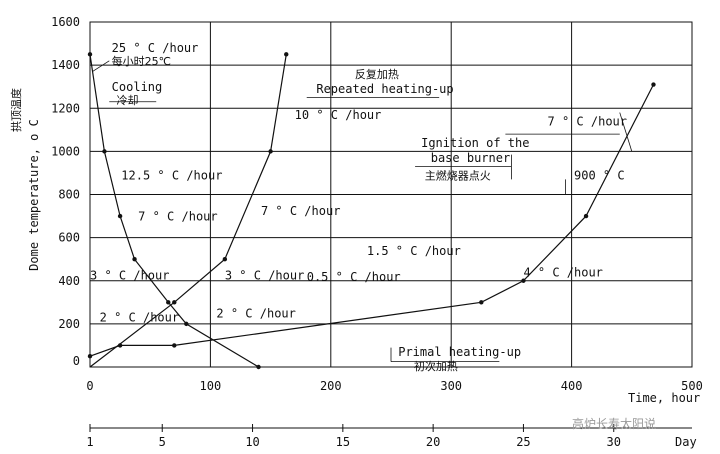 The height and width of the screenshot is (454, 720). I want to click on y-tick-label: 400, so click(69, 281).